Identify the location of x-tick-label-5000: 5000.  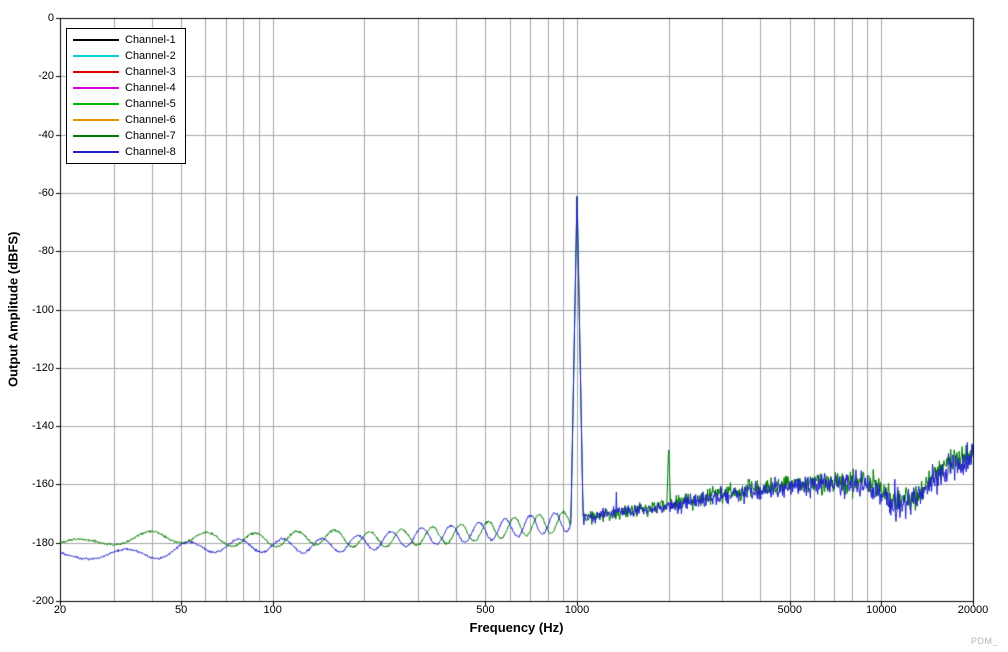
(790, 610).